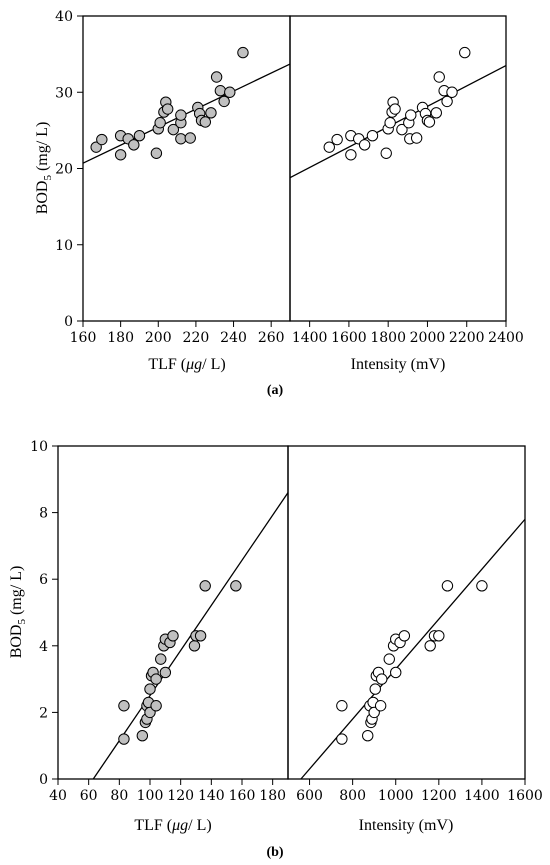 Image resolution: width=550 pixels, height=865 pixels. Describe the element at coordinates (169, 103) in the screenshot. I see `data-points-a-left` at that location.